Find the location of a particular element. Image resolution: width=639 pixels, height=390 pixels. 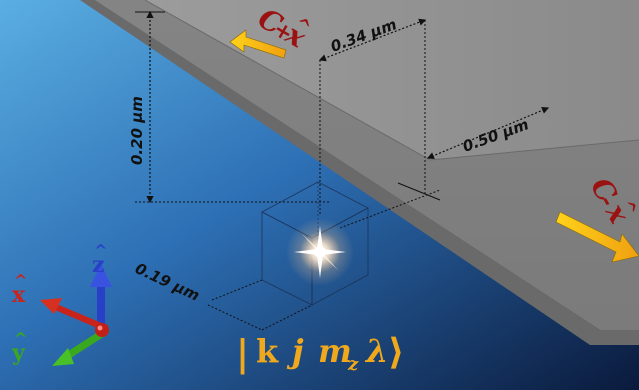

z-axis-head is located at coordinates (101, 275).